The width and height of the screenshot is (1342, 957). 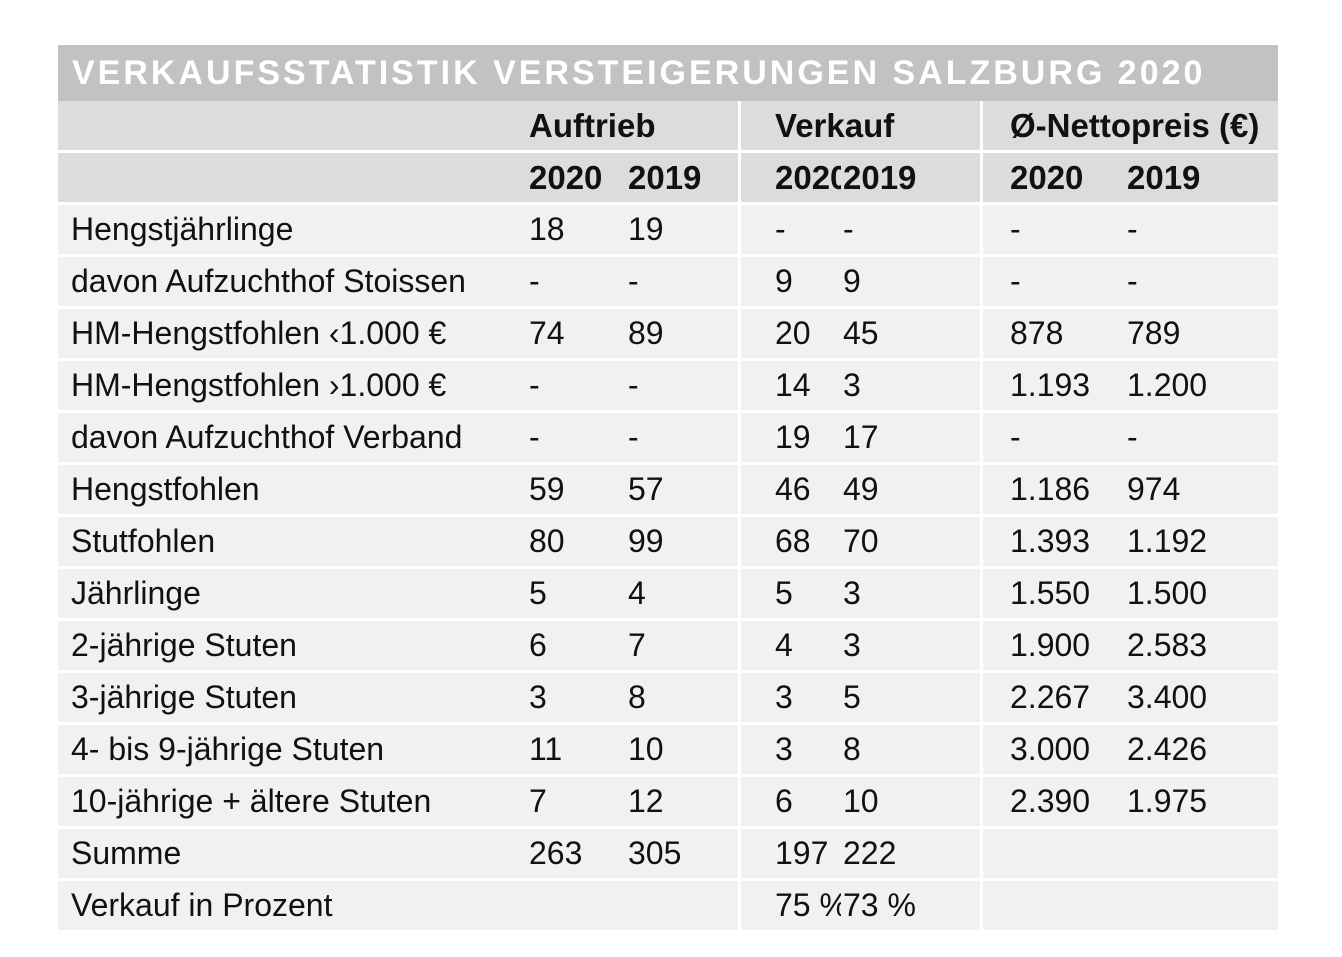 I want to click on year-header-nettopreis-2019: 2019, so click(x=1203, y=179).